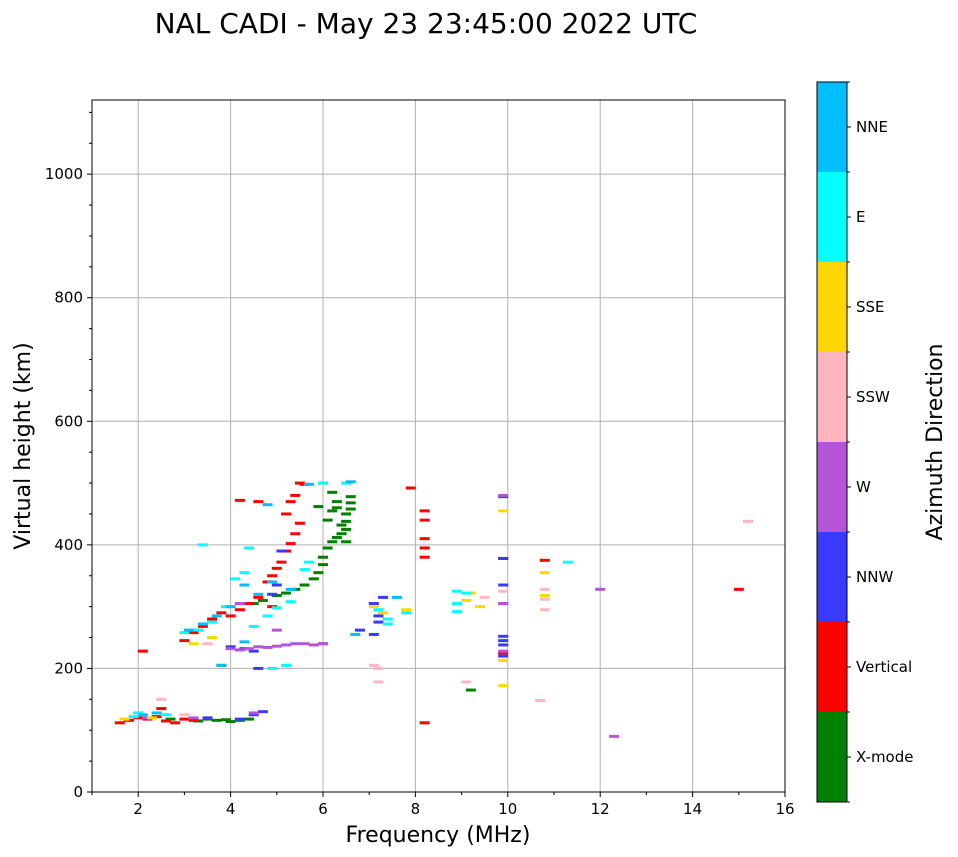  I want to click on colorbar-title: Azimuth Direction, so click(935, 441).